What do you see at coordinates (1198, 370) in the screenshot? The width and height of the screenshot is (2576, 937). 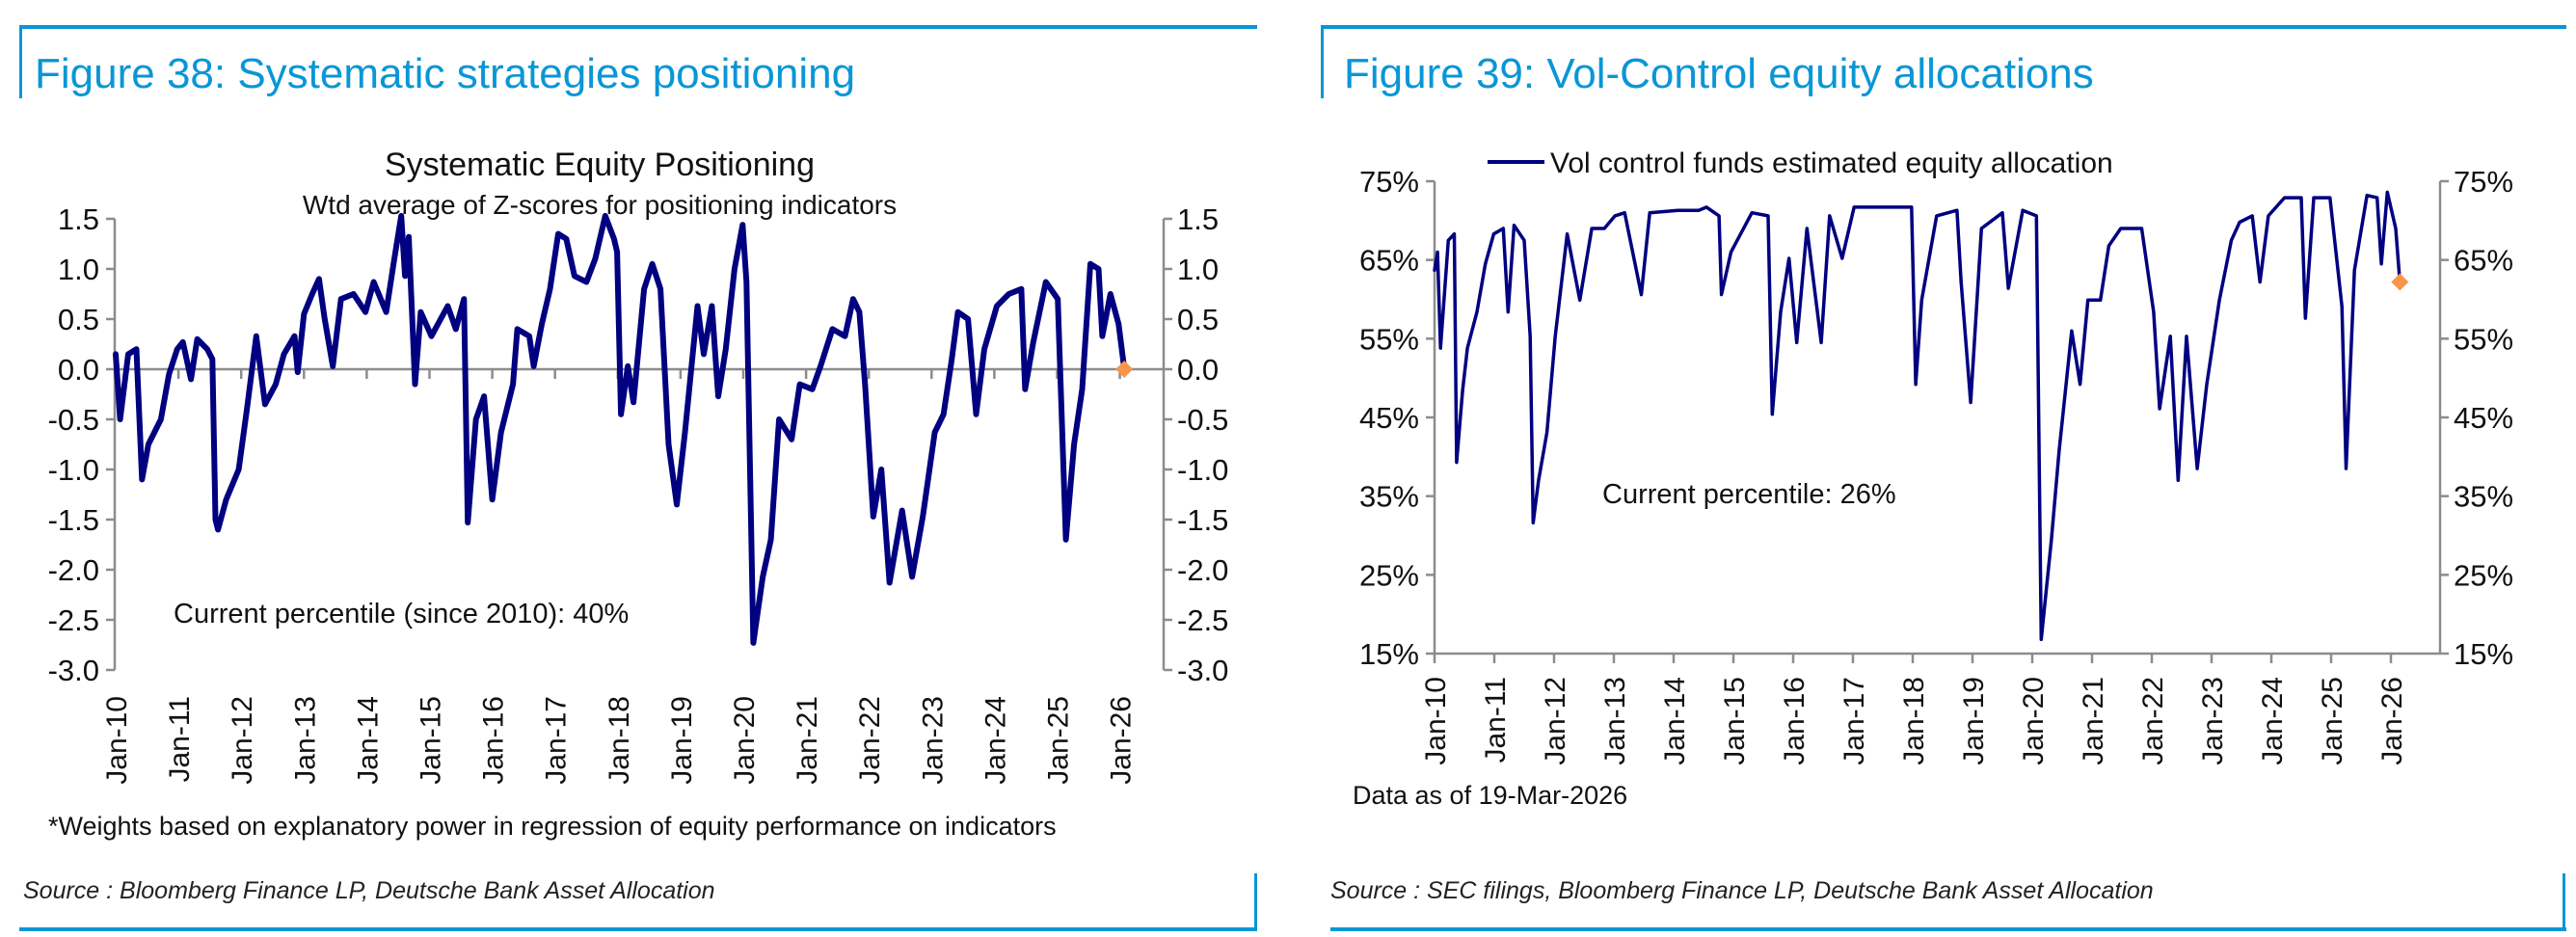 I see `y-tick-label-right: 0.0` at bounding box center [1198, 370].